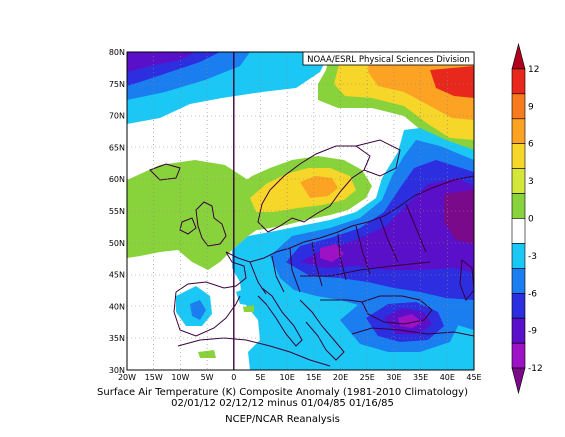  I want to click on credit-box, so click(388, 58).